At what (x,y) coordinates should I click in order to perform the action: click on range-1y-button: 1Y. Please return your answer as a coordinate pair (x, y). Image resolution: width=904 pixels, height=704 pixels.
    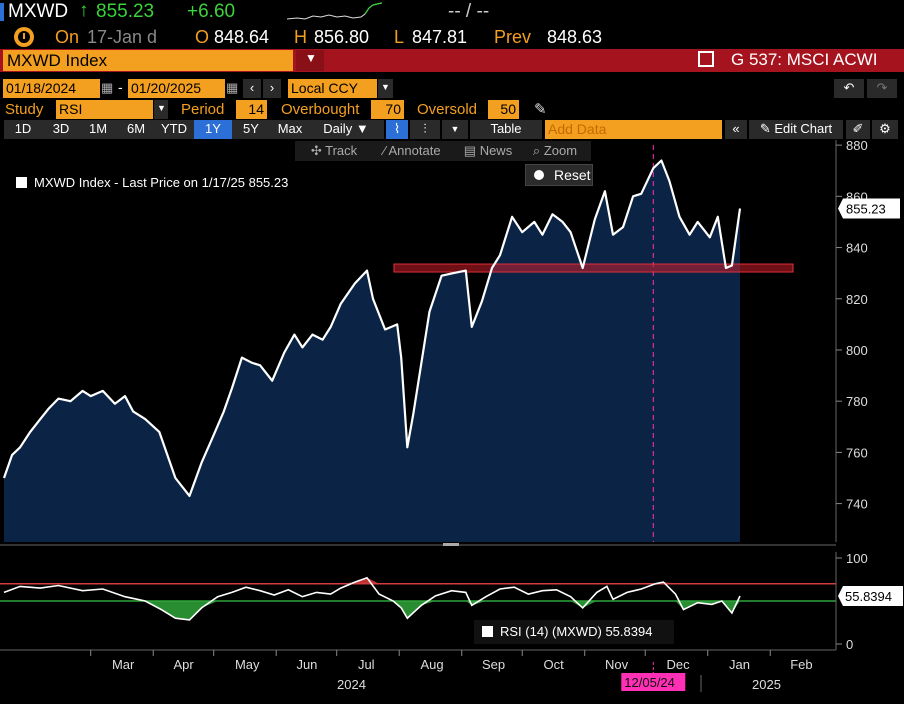
    Looking at the image, I should click on (213, 129).